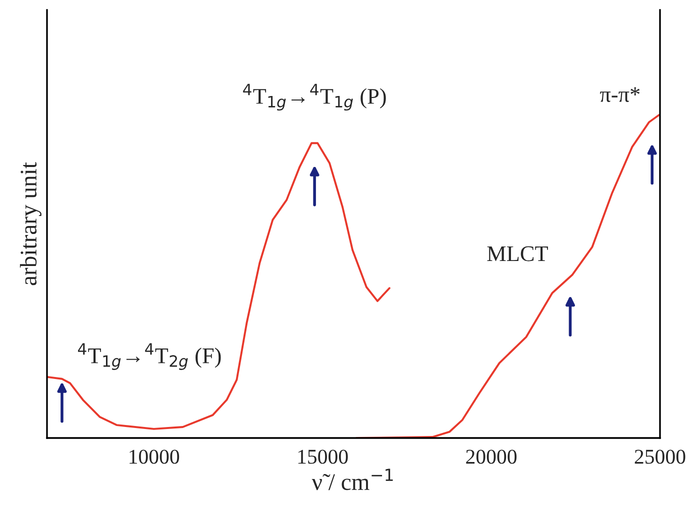  What do you see at coordinates (323, 457) in the screenshot?
I see `x-tick-label: 15000` at bounding box center [323, 457].